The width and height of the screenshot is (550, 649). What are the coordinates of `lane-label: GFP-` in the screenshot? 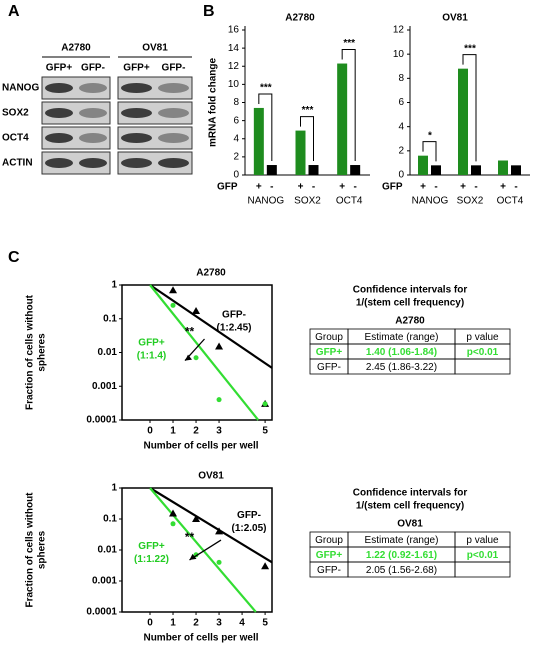 It's located at (174, 68).